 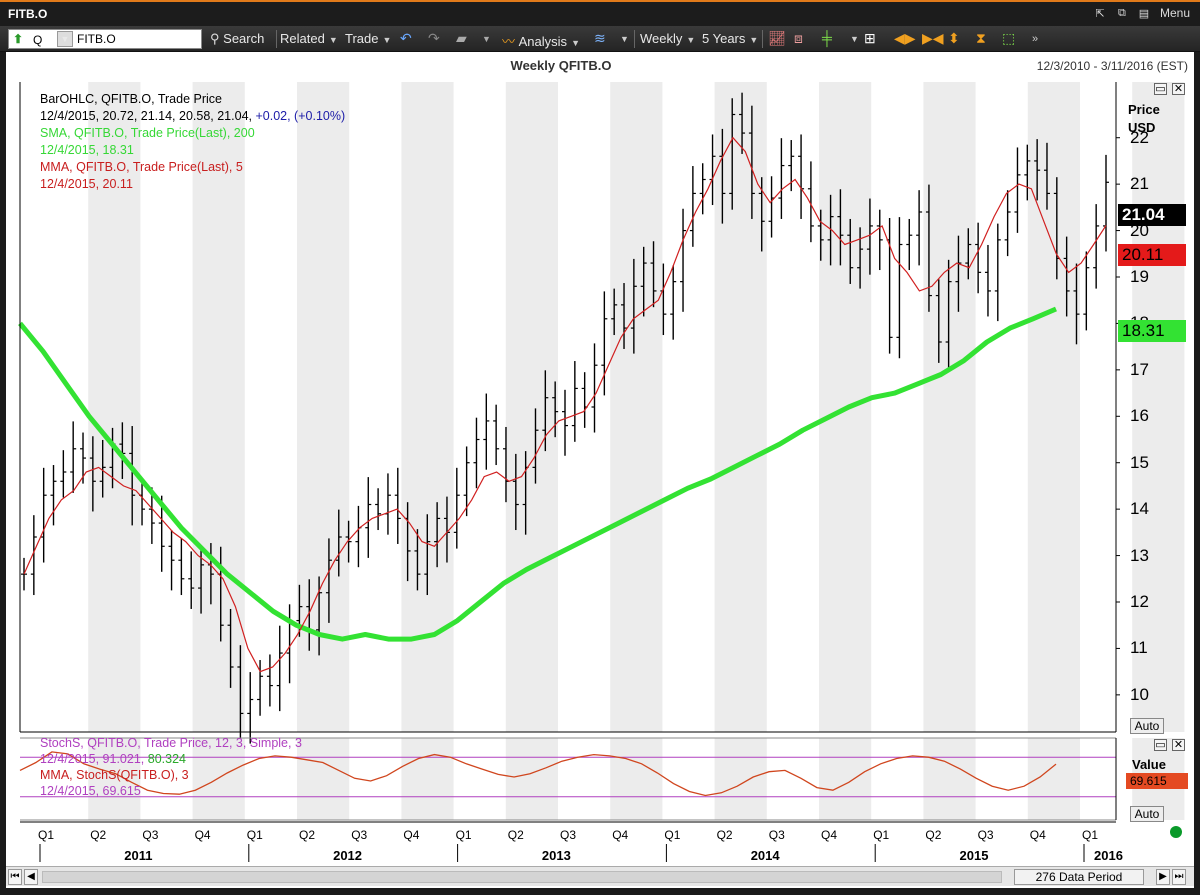 What do you see at coordinates (777, 38) in the screenshot?
I see `line-chart-icon: 📈︎` at bounding box center [777, 38].